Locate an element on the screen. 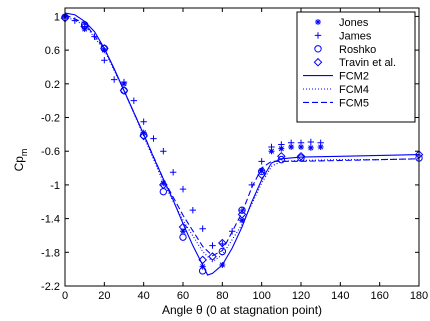 This screenshot has width=430, height=321. x-tick-label: 180 is located at coordinates (419, 296).